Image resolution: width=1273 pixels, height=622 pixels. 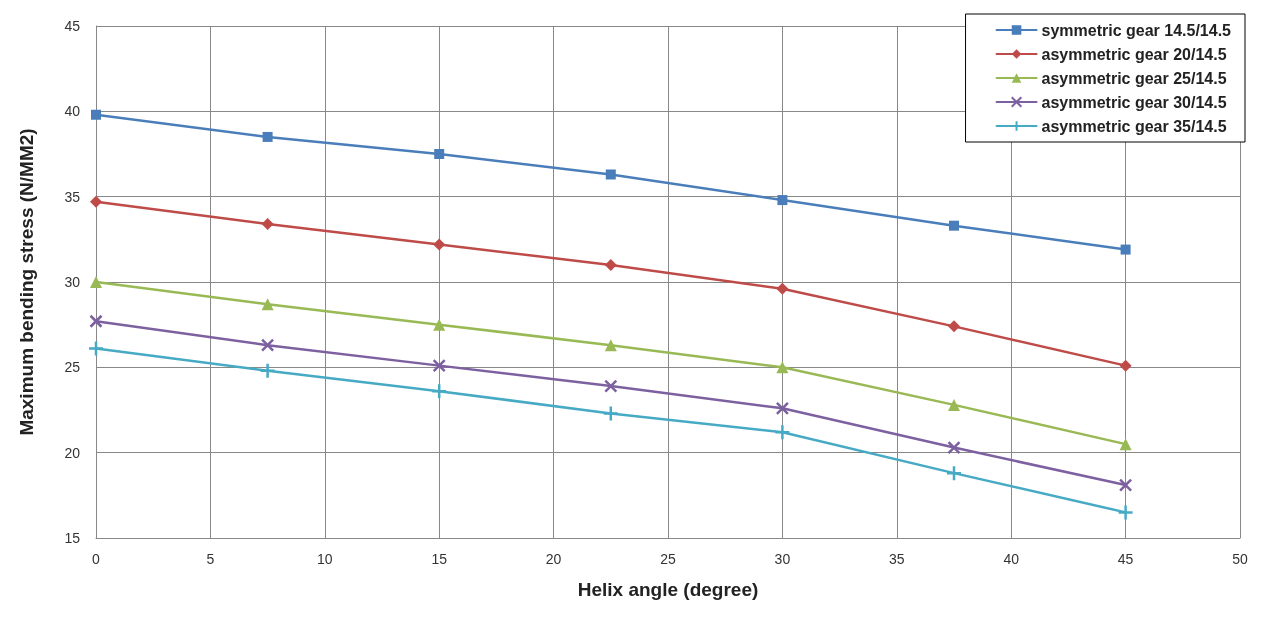 What do you see at coordinates (1134, 54) in the screenshot?
I see `legend-label: asymmetric gear 20/14.5` at bounding box center [1134, 54].